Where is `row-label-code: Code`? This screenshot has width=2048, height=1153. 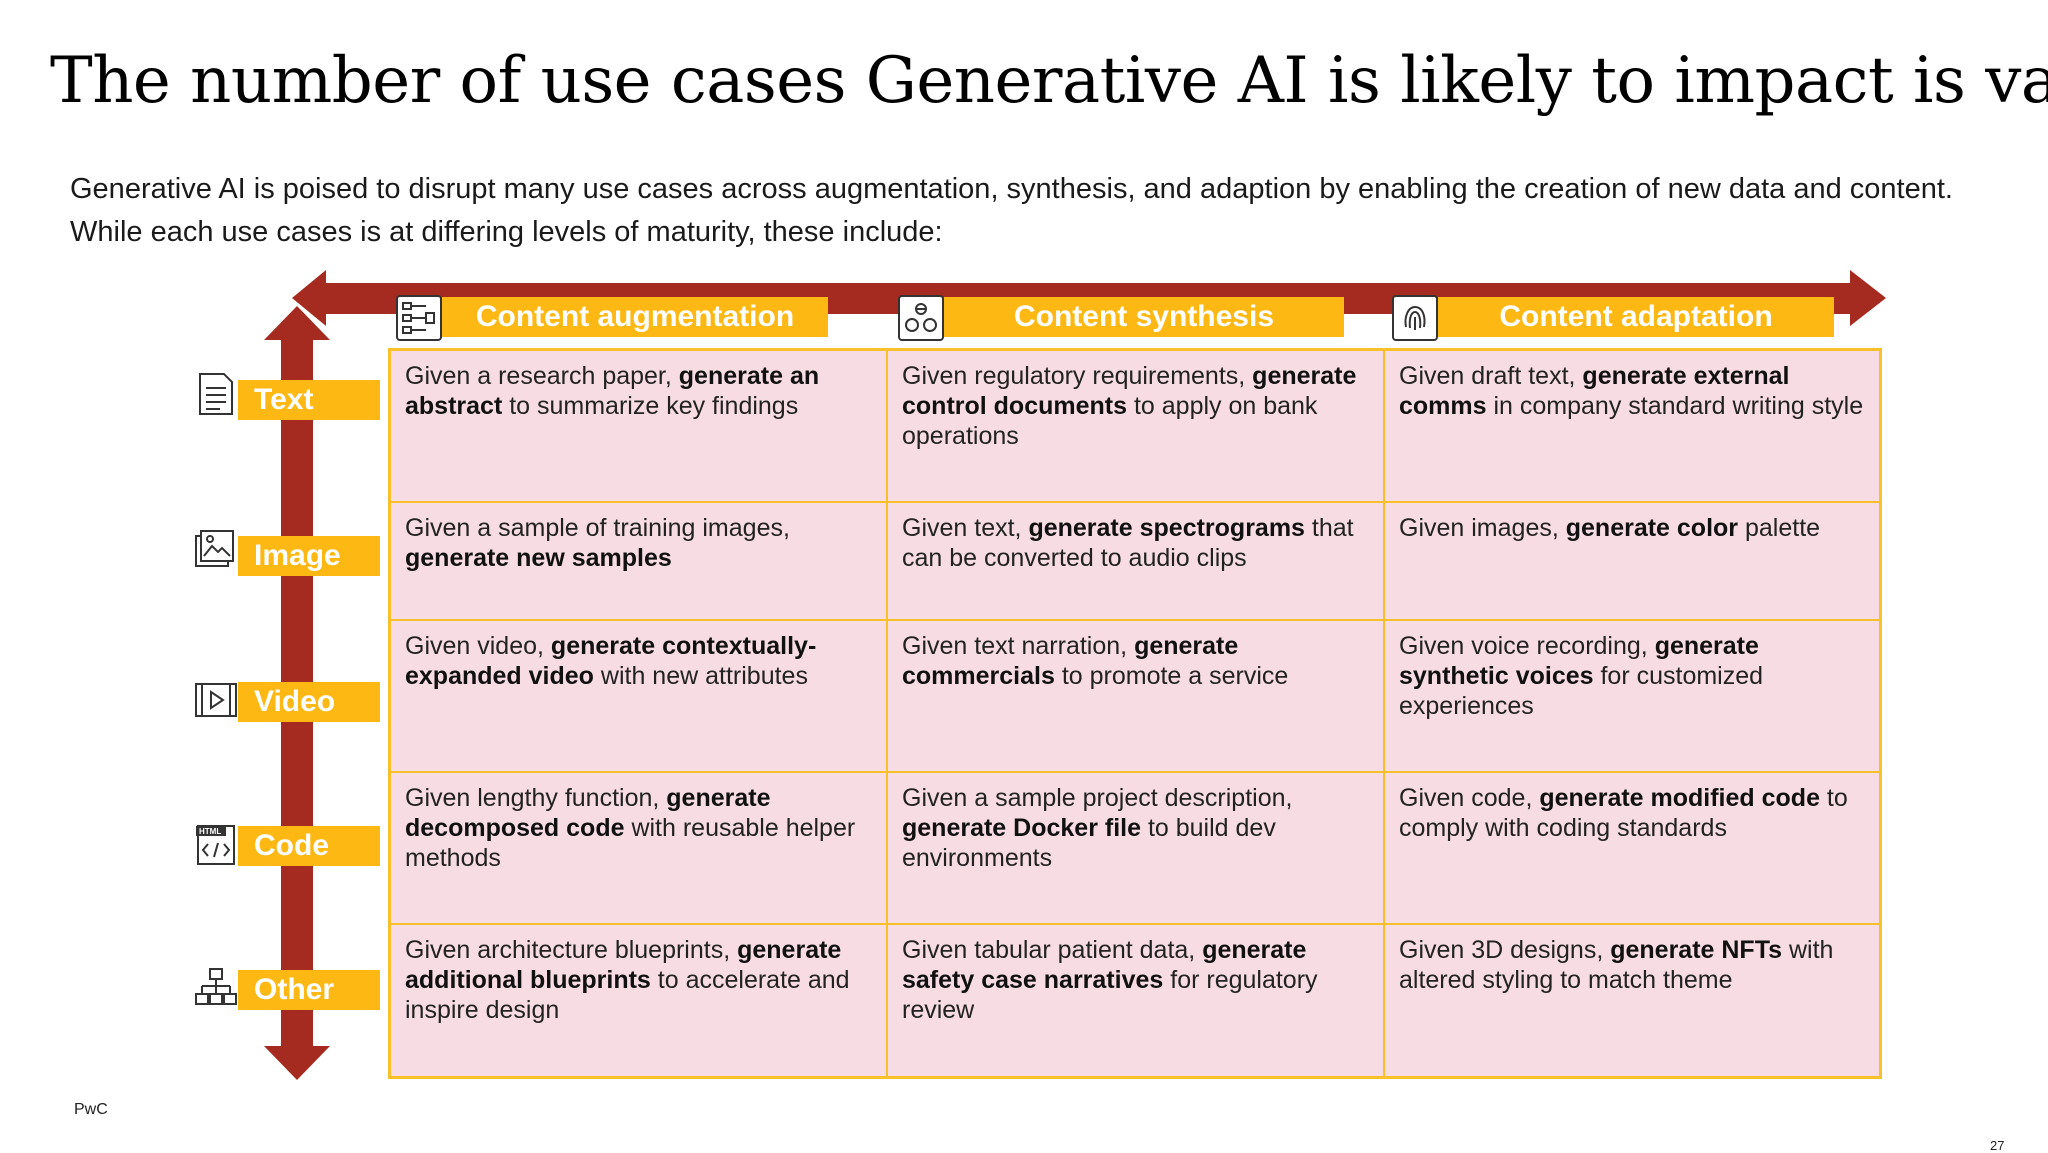 row-label-code: Code is located at coordinates (309, 846).